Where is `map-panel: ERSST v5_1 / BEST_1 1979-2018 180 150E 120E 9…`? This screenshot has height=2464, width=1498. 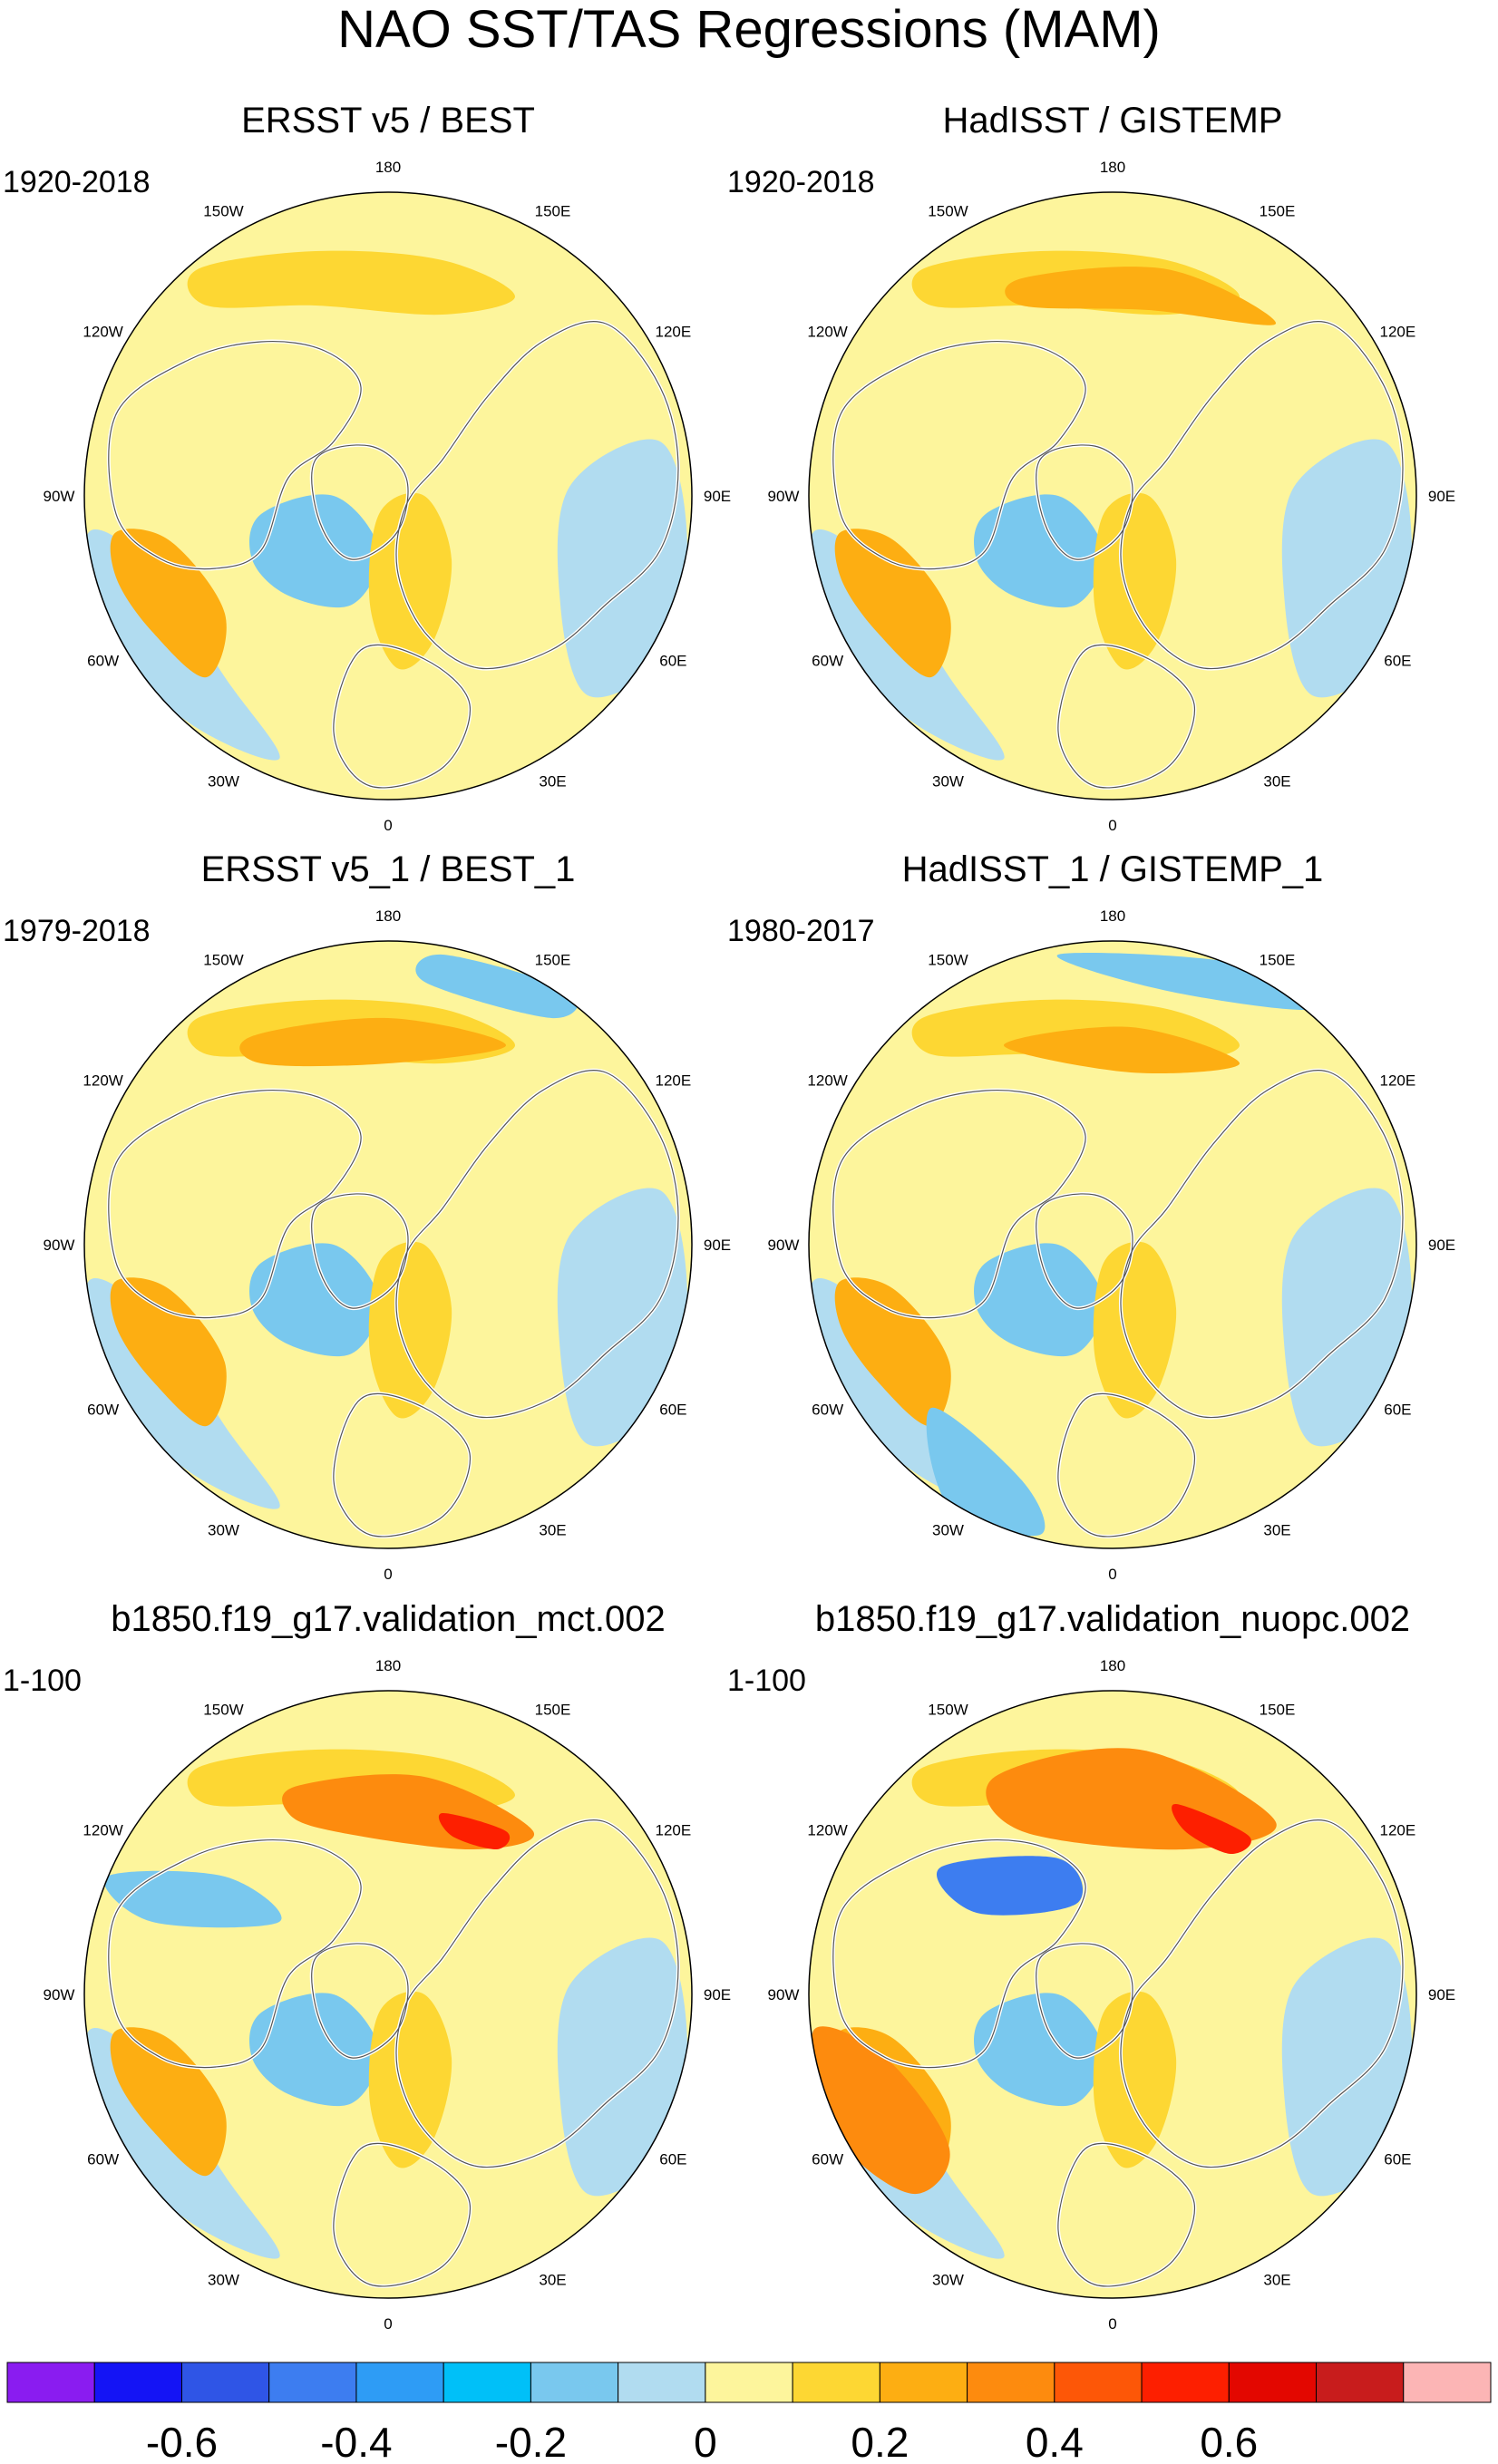
map-panel: ERSST v5_1 / BEST_1 1979-2018 180 150E 120E 9… is located at coordinates (367, 1216).